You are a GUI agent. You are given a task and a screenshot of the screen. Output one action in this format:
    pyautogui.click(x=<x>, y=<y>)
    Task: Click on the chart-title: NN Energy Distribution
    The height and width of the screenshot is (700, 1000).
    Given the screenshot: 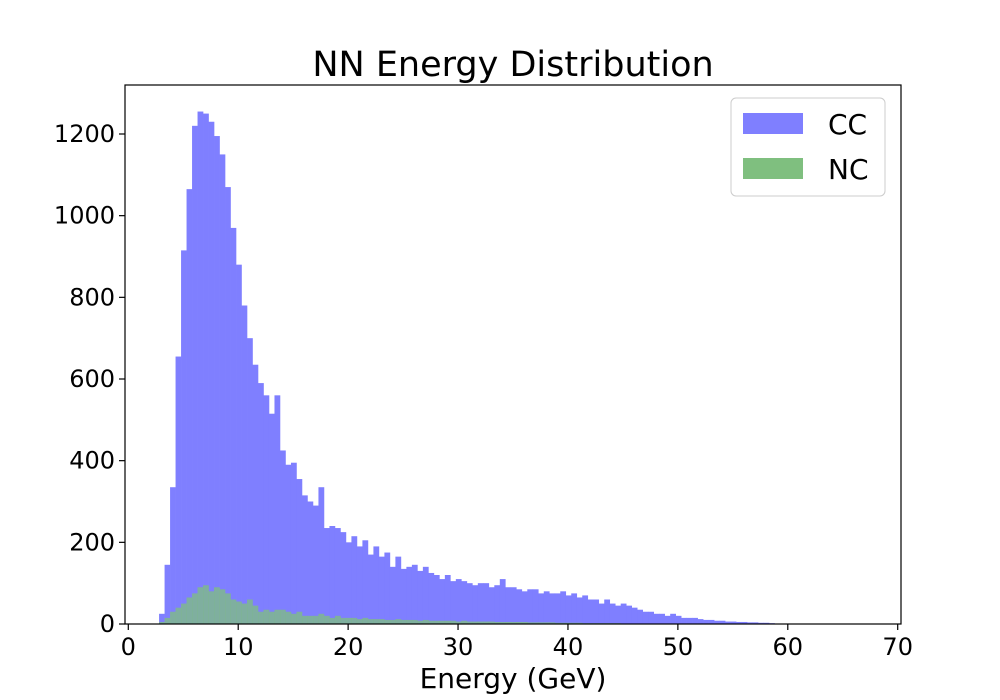 What is the action you would take?
    pyautogui.click(x=512, y=65)
    